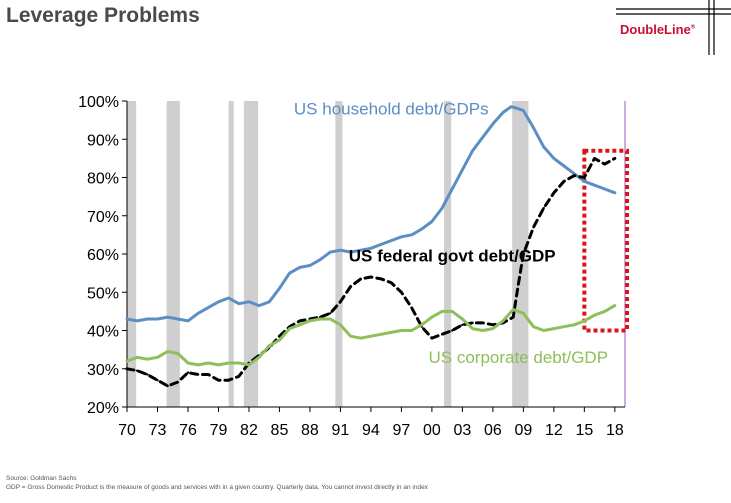 The image size is (731, 503). Describe the element at coordinates (103, 179) in the screenshot. I see `y-tick-label: 80%` at that location.